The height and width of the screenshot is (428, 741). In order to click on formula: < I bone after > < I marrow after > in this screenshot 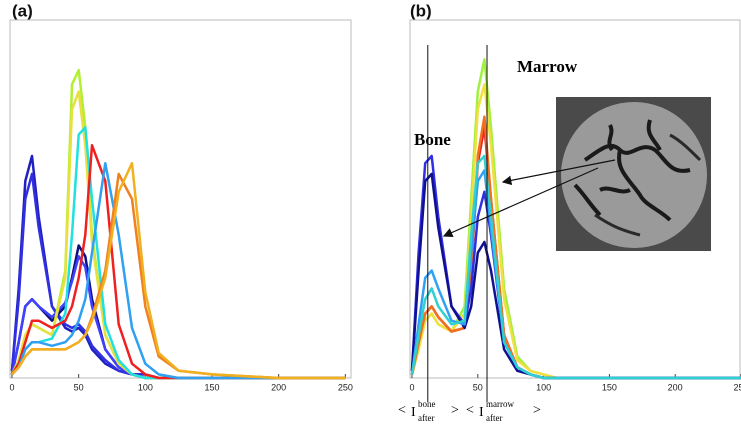, I will do `click(469, 411)`.